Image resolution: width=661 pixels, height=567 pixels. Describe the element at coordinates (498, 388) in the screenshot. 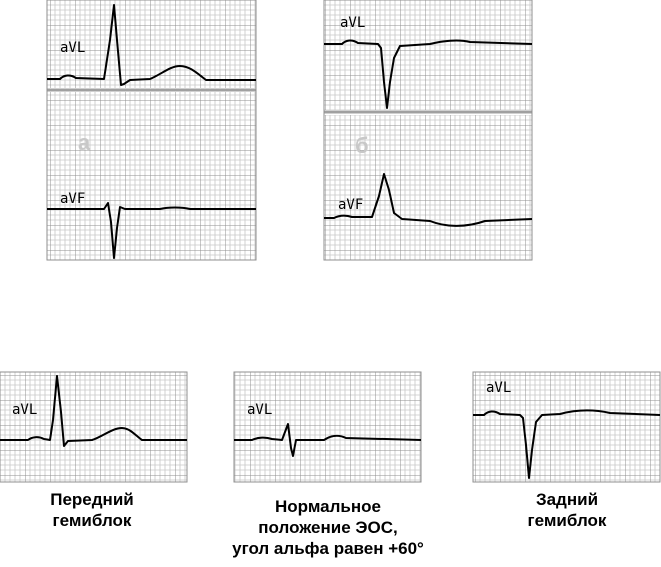

I see `bottom-panel-posterior-avl-label: aVL` at that location.